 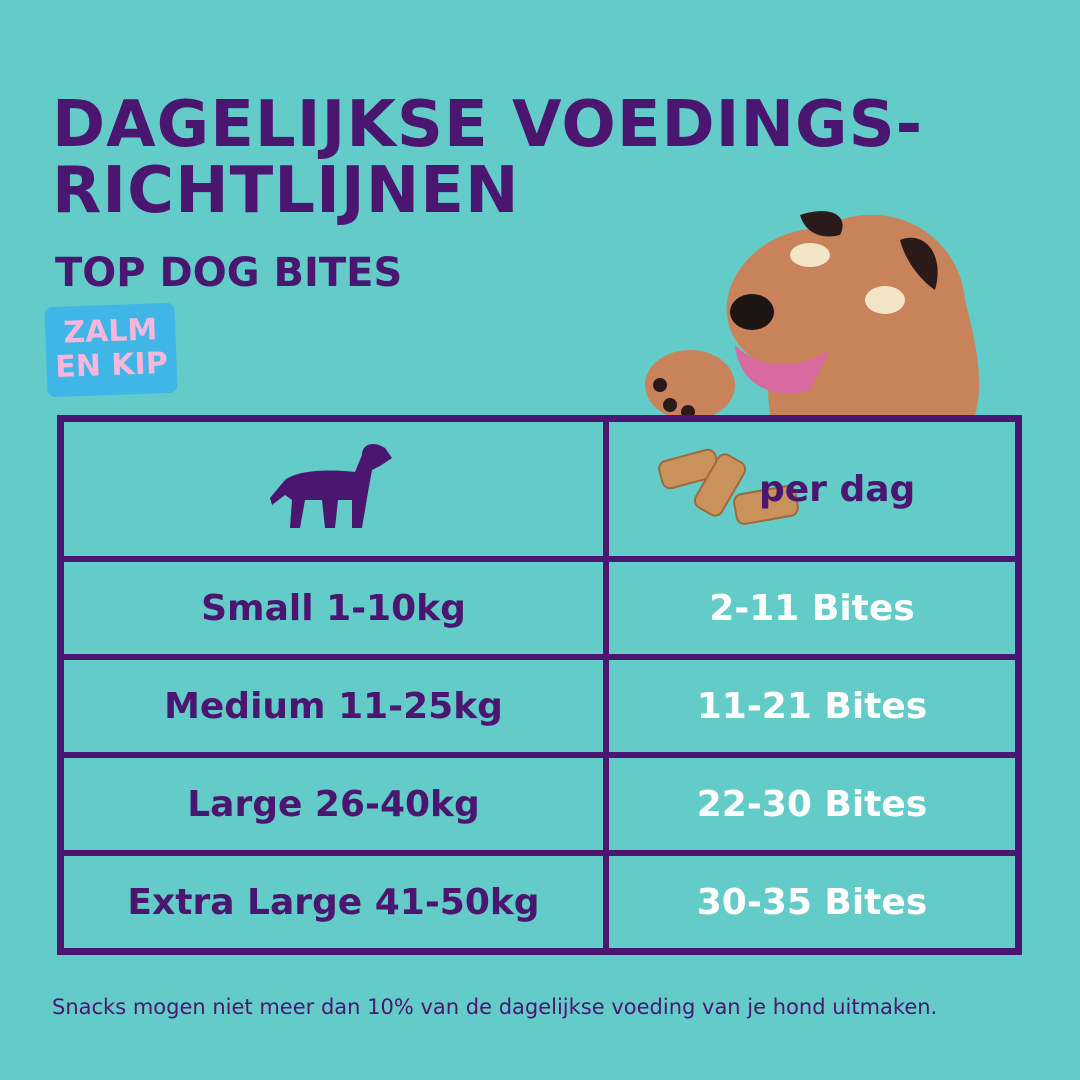 I want to click on table-header-cell: per dag, so click(x=812, y=489).